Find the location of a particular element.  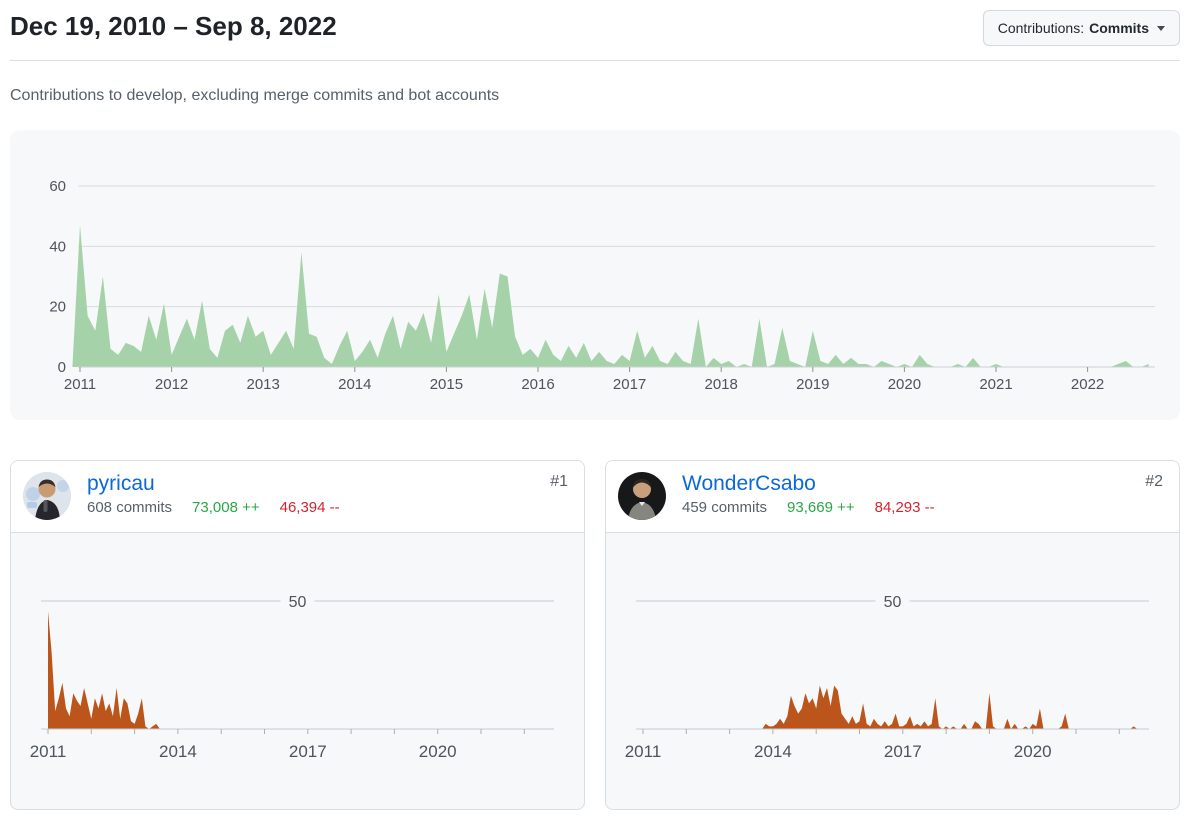

svg-text: 2022 is located at coordinates (1087, 384).